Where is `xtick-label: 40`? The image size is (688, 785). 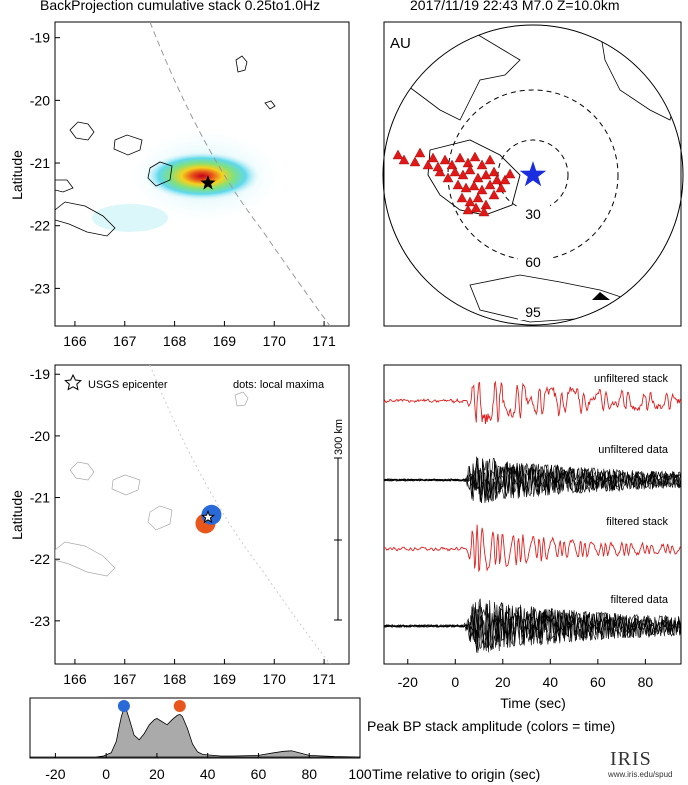 xtick-label: 40 is located at coordinates (551, 682).